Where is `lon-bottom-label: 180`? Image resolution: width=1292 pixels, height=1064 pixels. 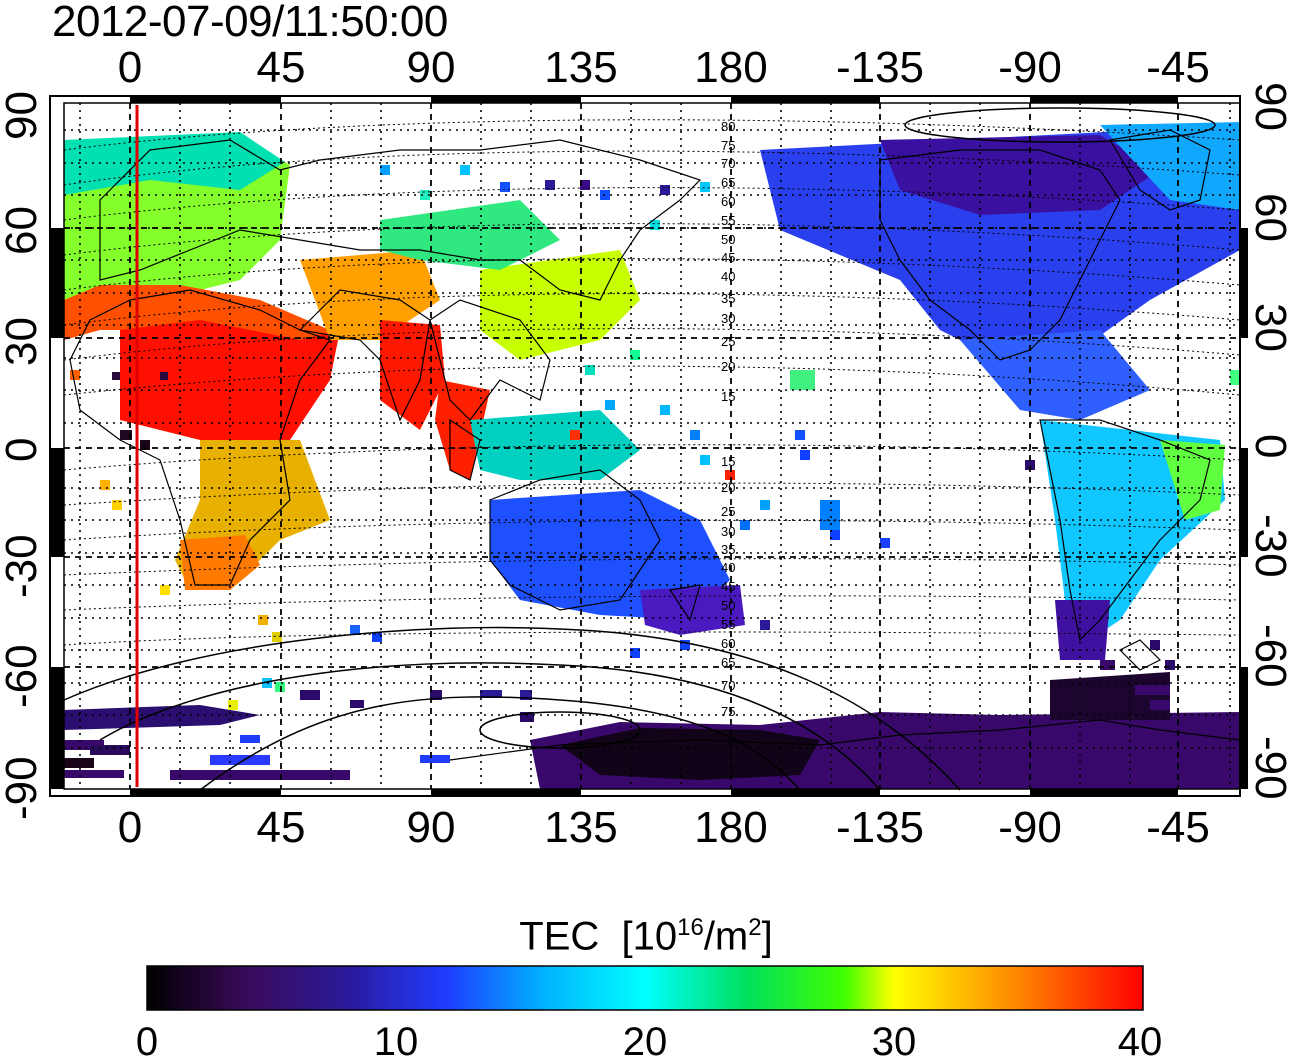
lon-bottom-label: 180 is located at coordinates (731, 827).